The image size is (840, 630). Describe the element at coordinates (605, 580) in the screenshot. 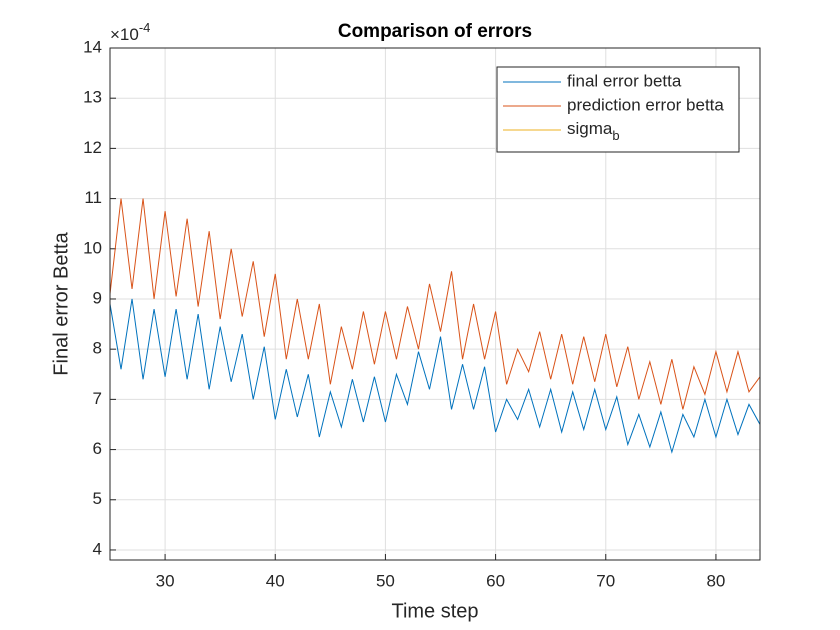

I see `x-tick-label: 70` at that location.